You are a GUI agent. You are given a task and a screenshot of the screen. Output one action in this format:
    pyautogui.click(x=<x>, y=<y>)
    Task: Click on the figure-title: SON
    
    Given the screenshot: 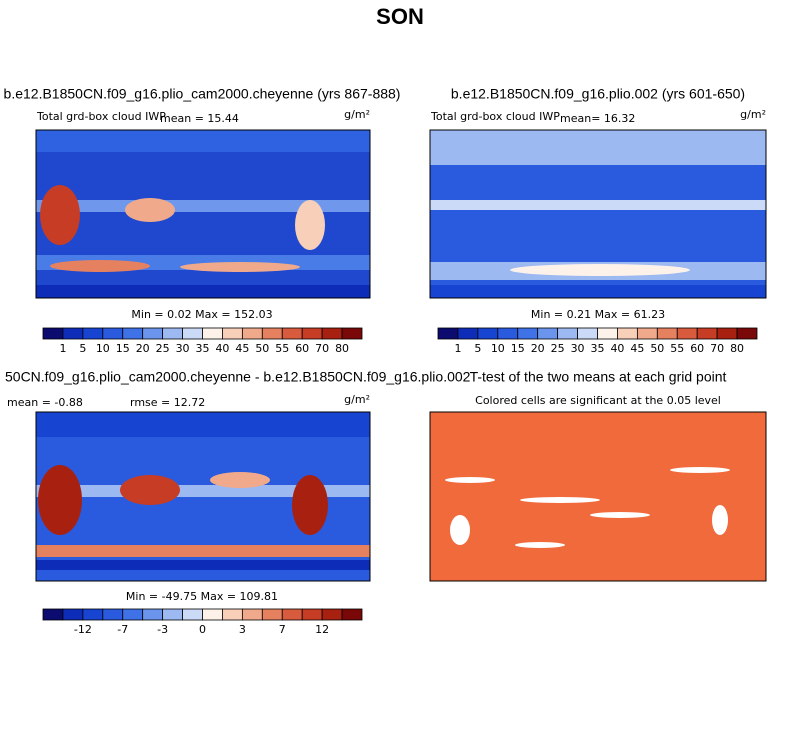 What is the action you would take?
    pyautogui.click(x=400, y=16)
    